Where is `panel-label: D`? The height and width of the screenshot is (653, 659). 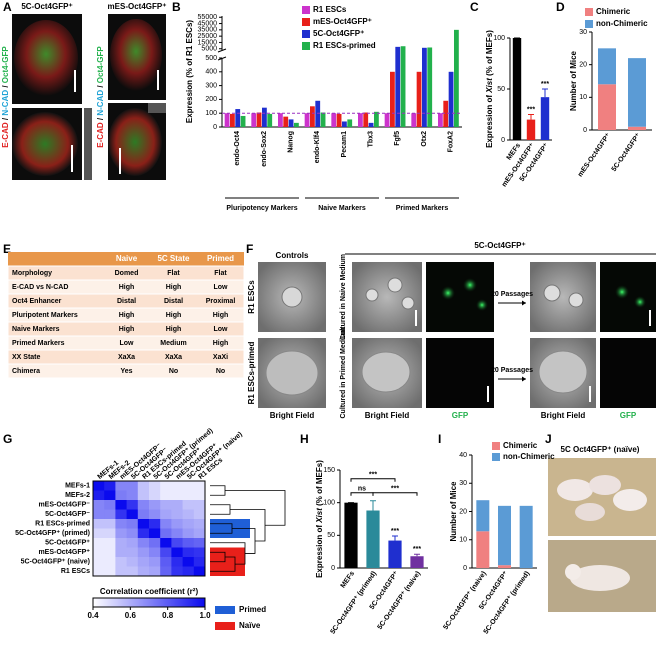
panel-label: D is located at coordinates (560, 7).